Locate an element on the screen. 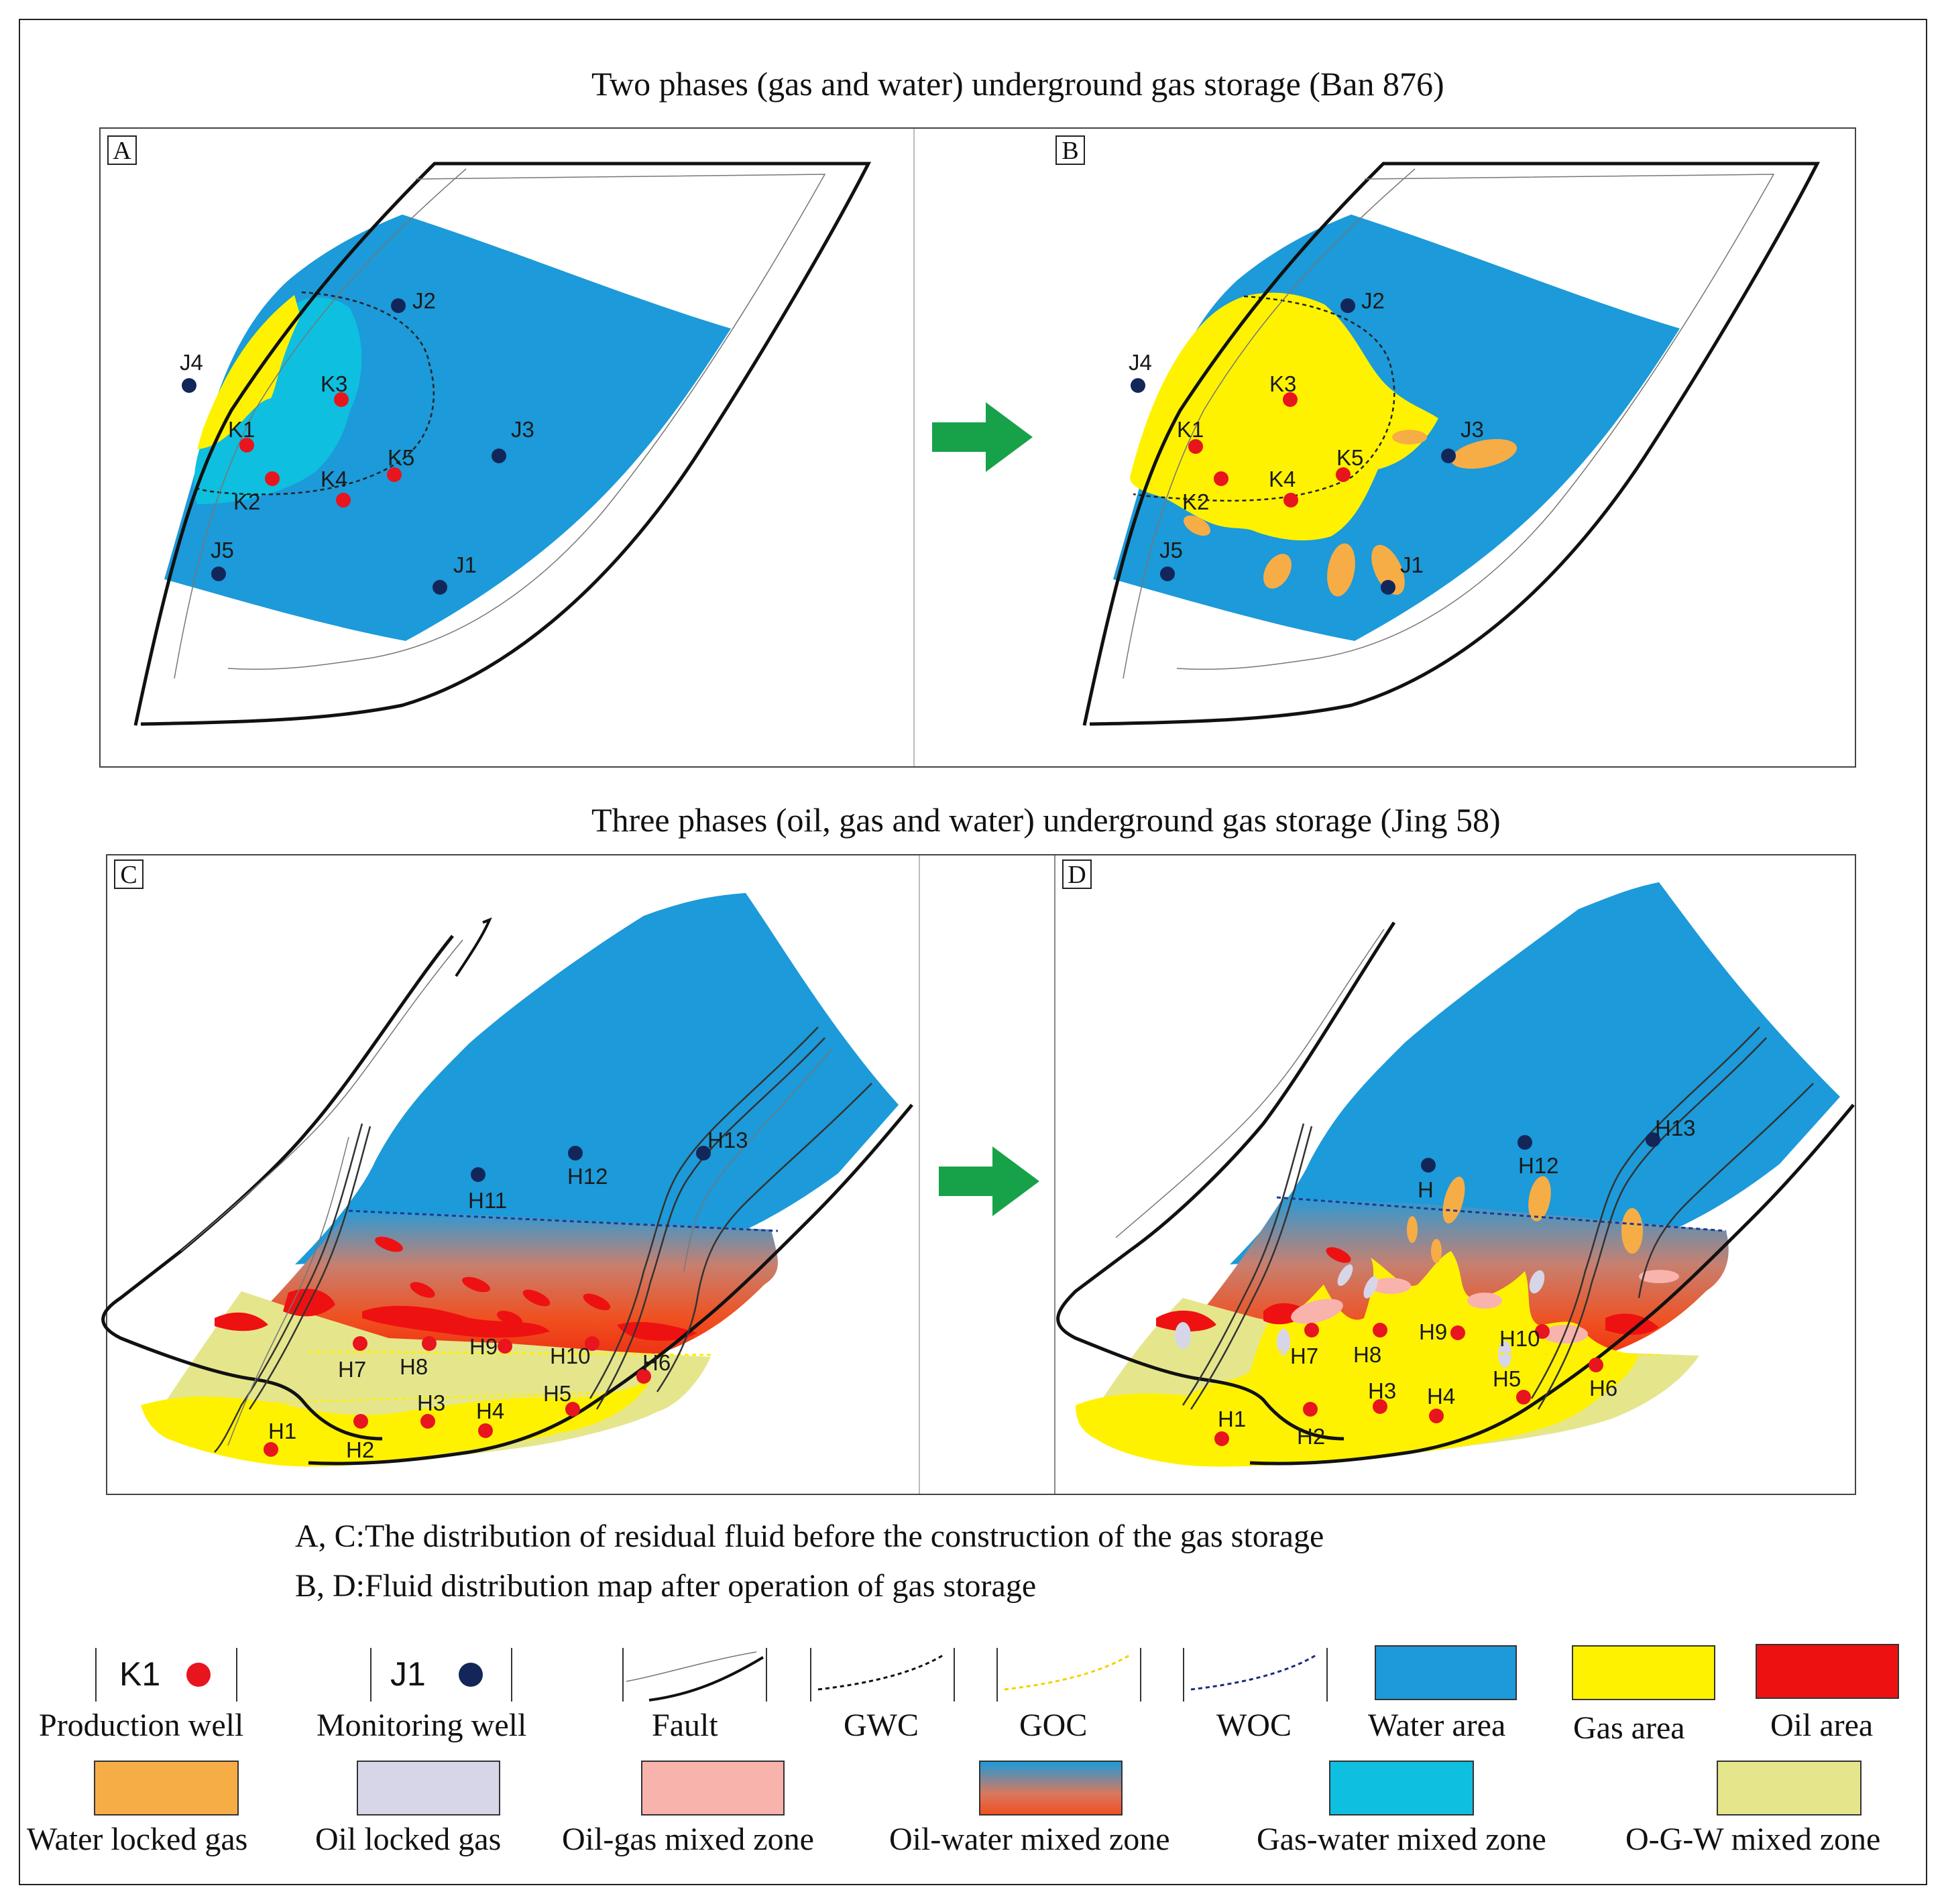 This screenshot has width=1946, height=1904. arrow-c-to-d is located at coordinates (989, 1181).